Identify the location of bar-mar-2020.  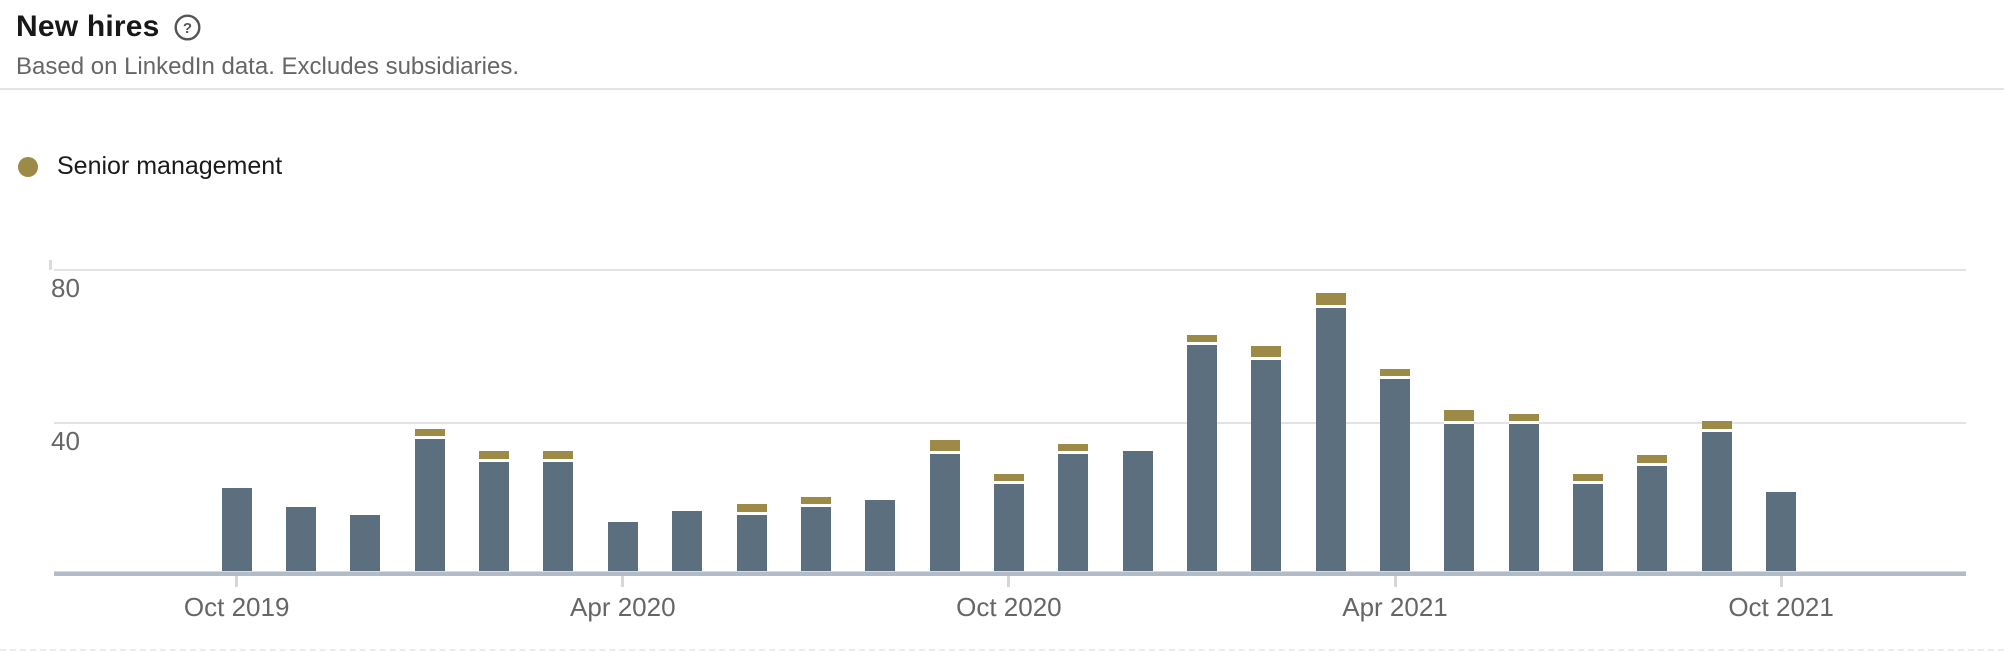
(558, 511).